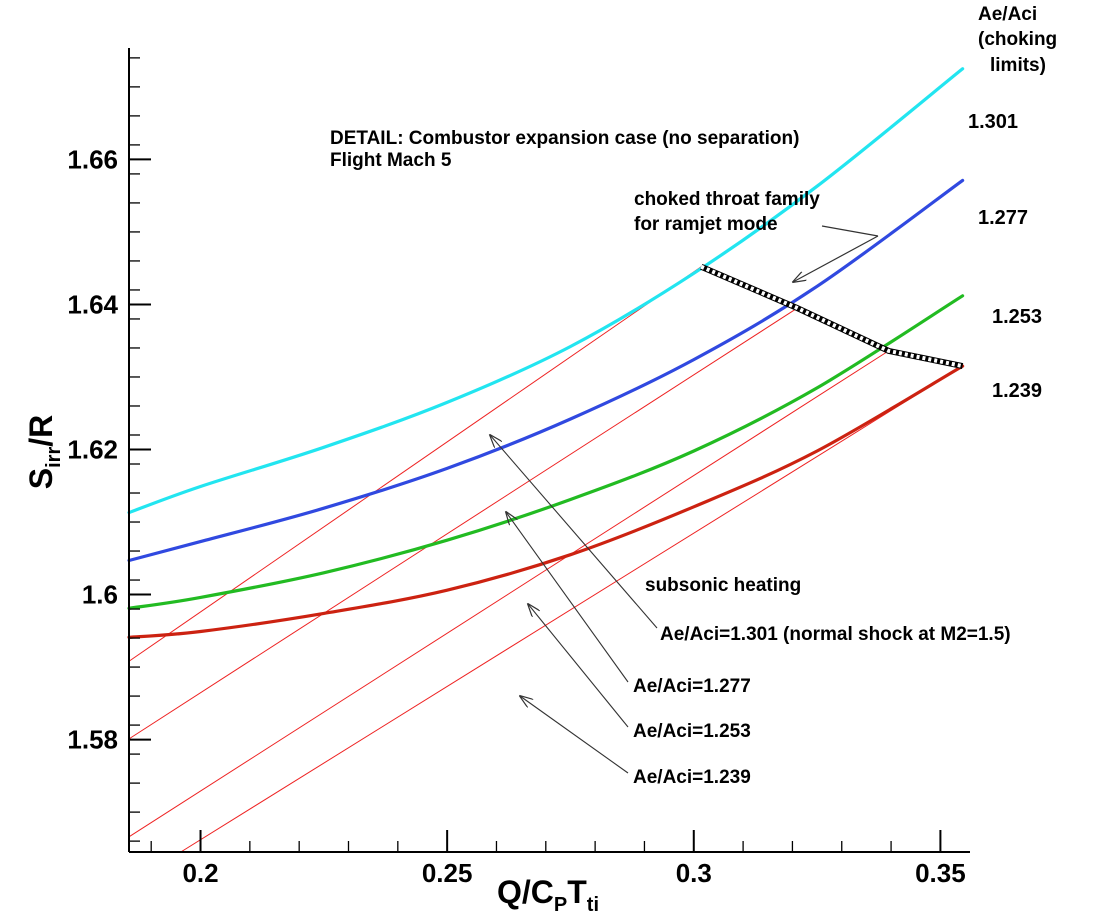 This screenshot has height=920, width=1110. What do you see at coordinates (940, 873) in the screenshot?
I see `x-tick-label-4: 0.35` at bounding box center [940, 873].